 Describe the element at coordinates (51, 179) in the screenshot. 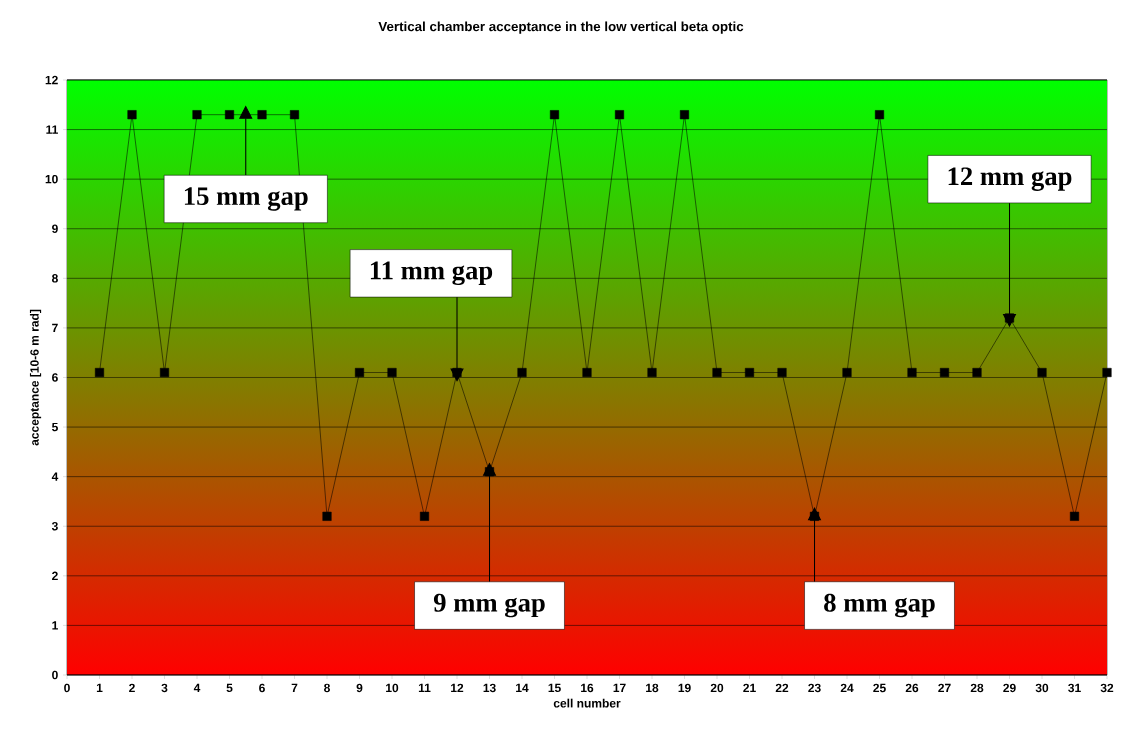

I see `y-tick-label: 10` at that location.